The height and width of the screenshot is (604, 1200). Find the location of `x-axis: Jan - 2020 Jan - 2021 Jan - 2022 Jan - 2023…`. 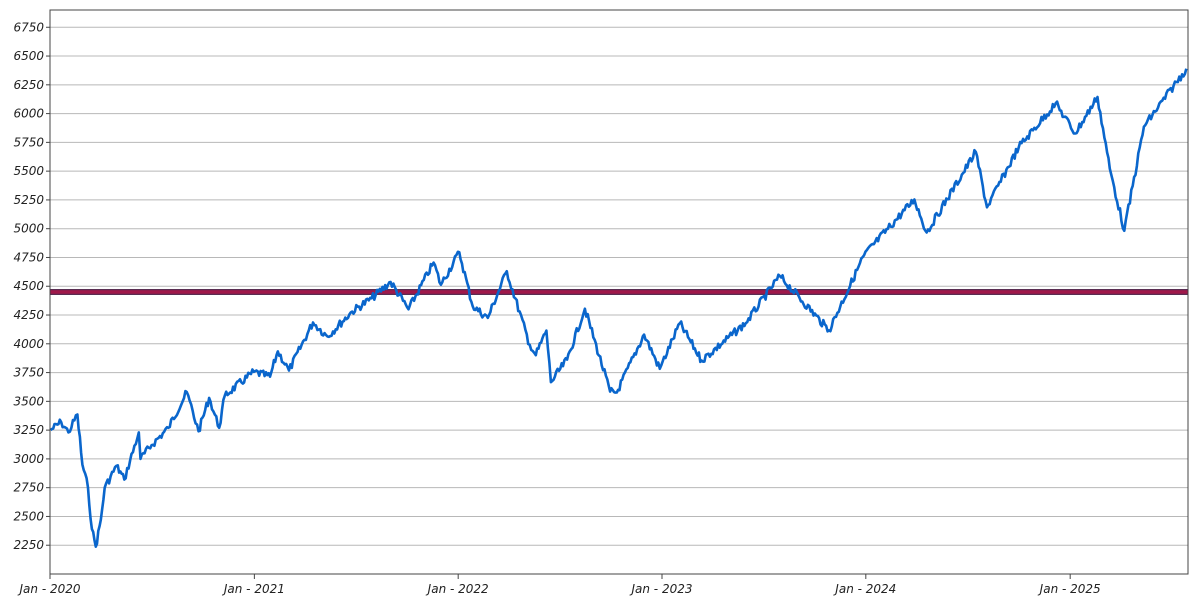

x-axis: Jan - 2020 Jan - 2021 Jan - 2022 Jan - 2023… is located at coordinates (559, 585).